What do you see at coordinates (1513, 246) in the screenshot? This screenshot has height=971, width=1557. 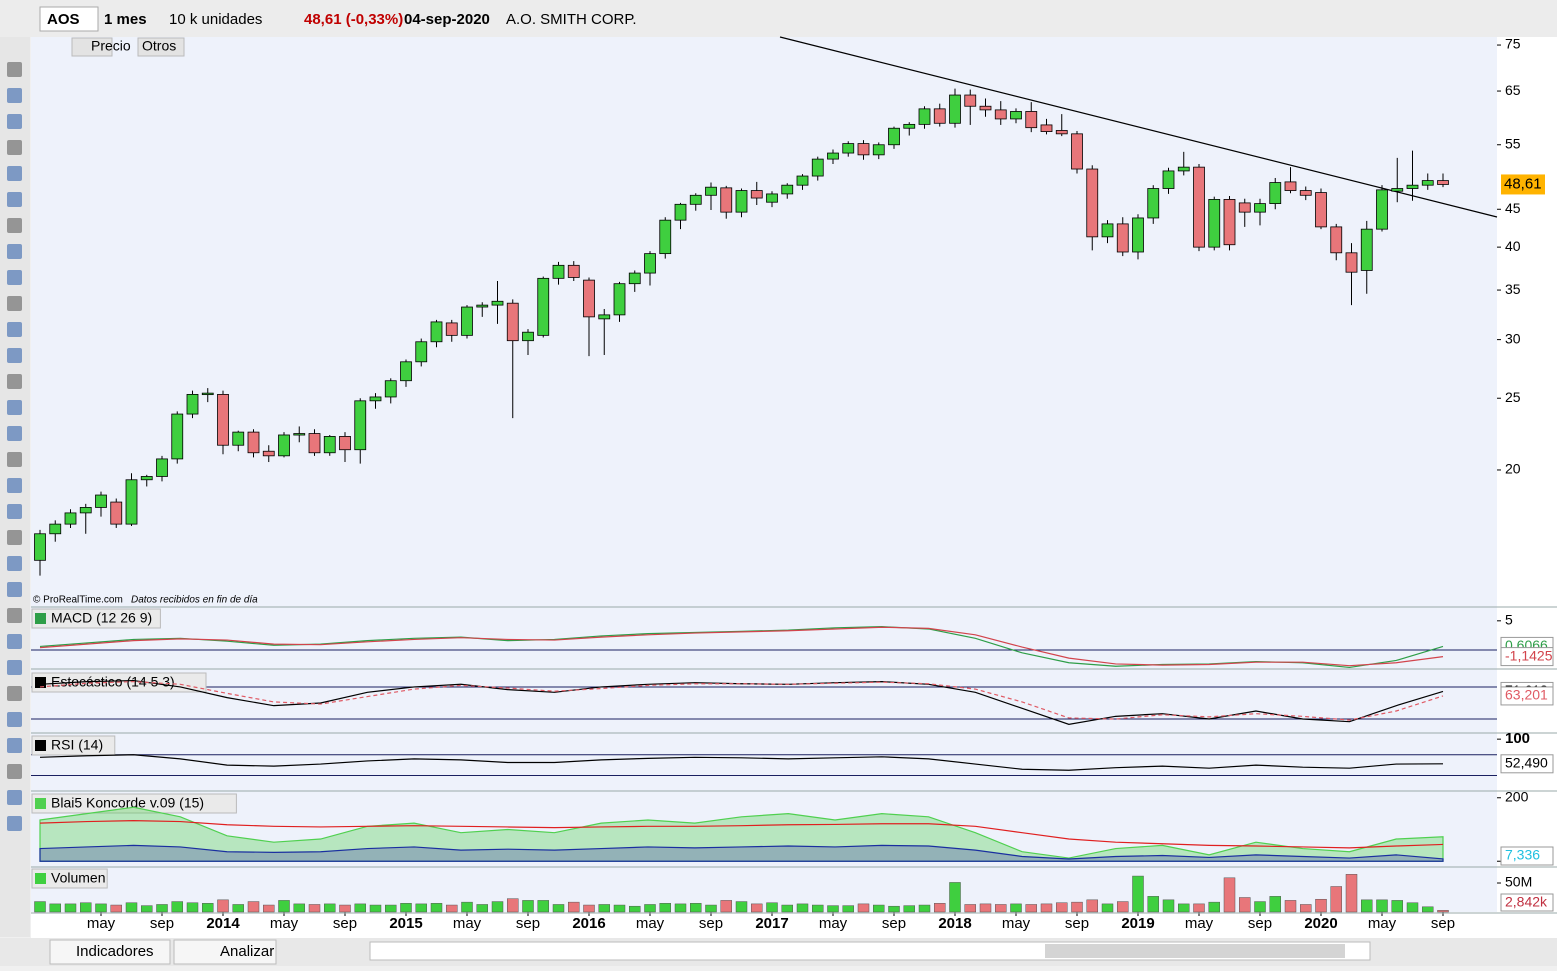 I see `y-tick-label: 40` at bounding box center [1513, 246].